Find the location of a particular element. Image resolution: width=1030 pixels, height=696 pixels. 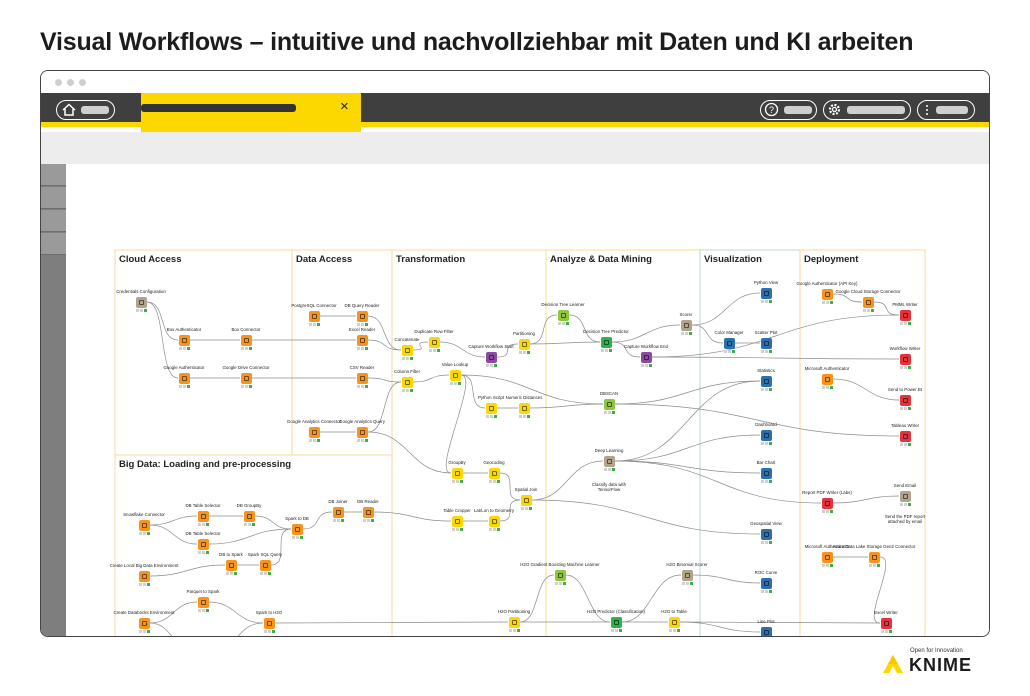

node-n6 is located at coordinates (314, 316).